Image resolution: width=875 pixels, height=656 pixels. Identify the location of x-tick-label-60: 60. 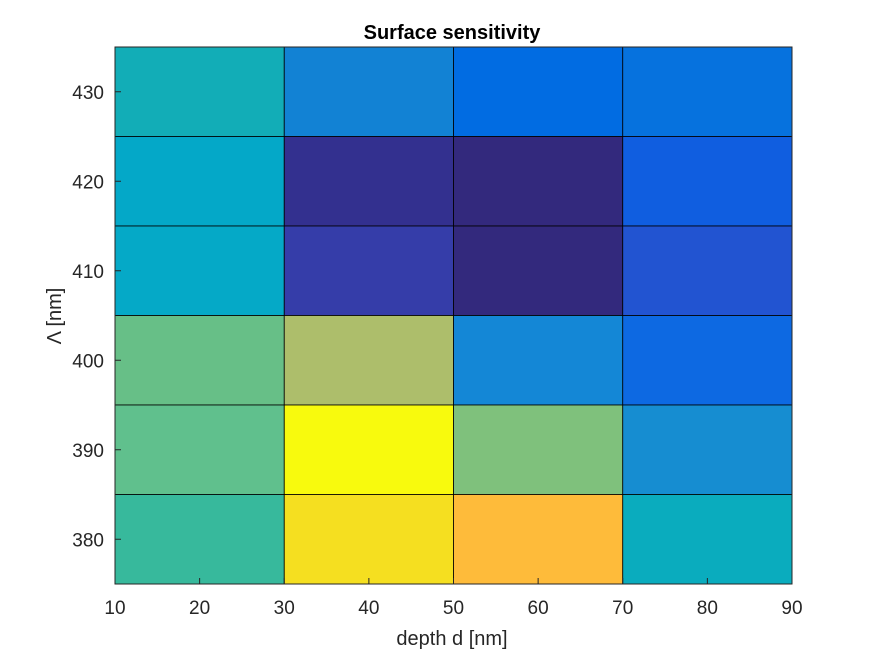
(538, 608).